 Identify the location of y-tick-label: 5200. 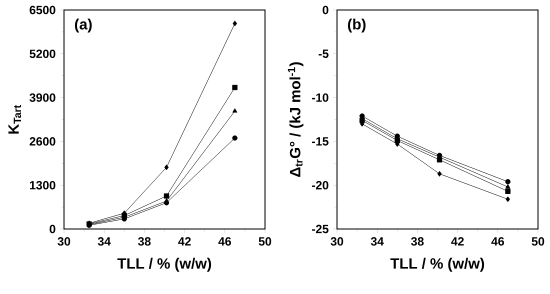
(43, 54).